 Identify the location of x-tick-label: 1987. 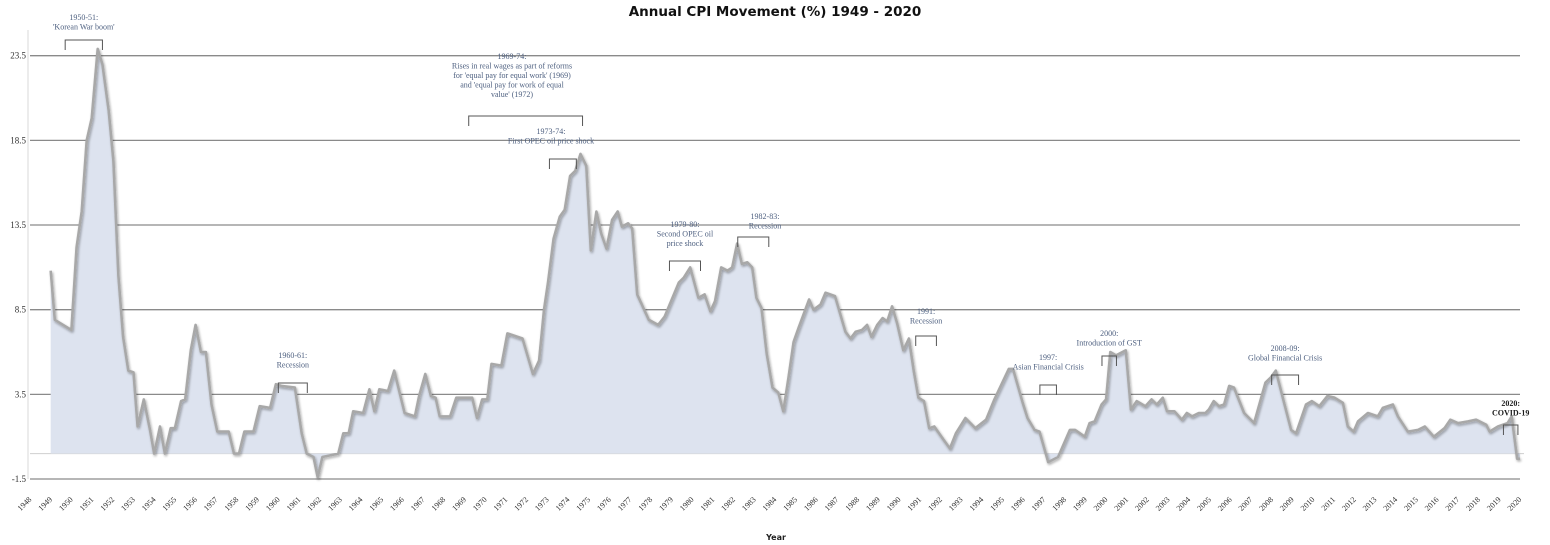
(832, 504).